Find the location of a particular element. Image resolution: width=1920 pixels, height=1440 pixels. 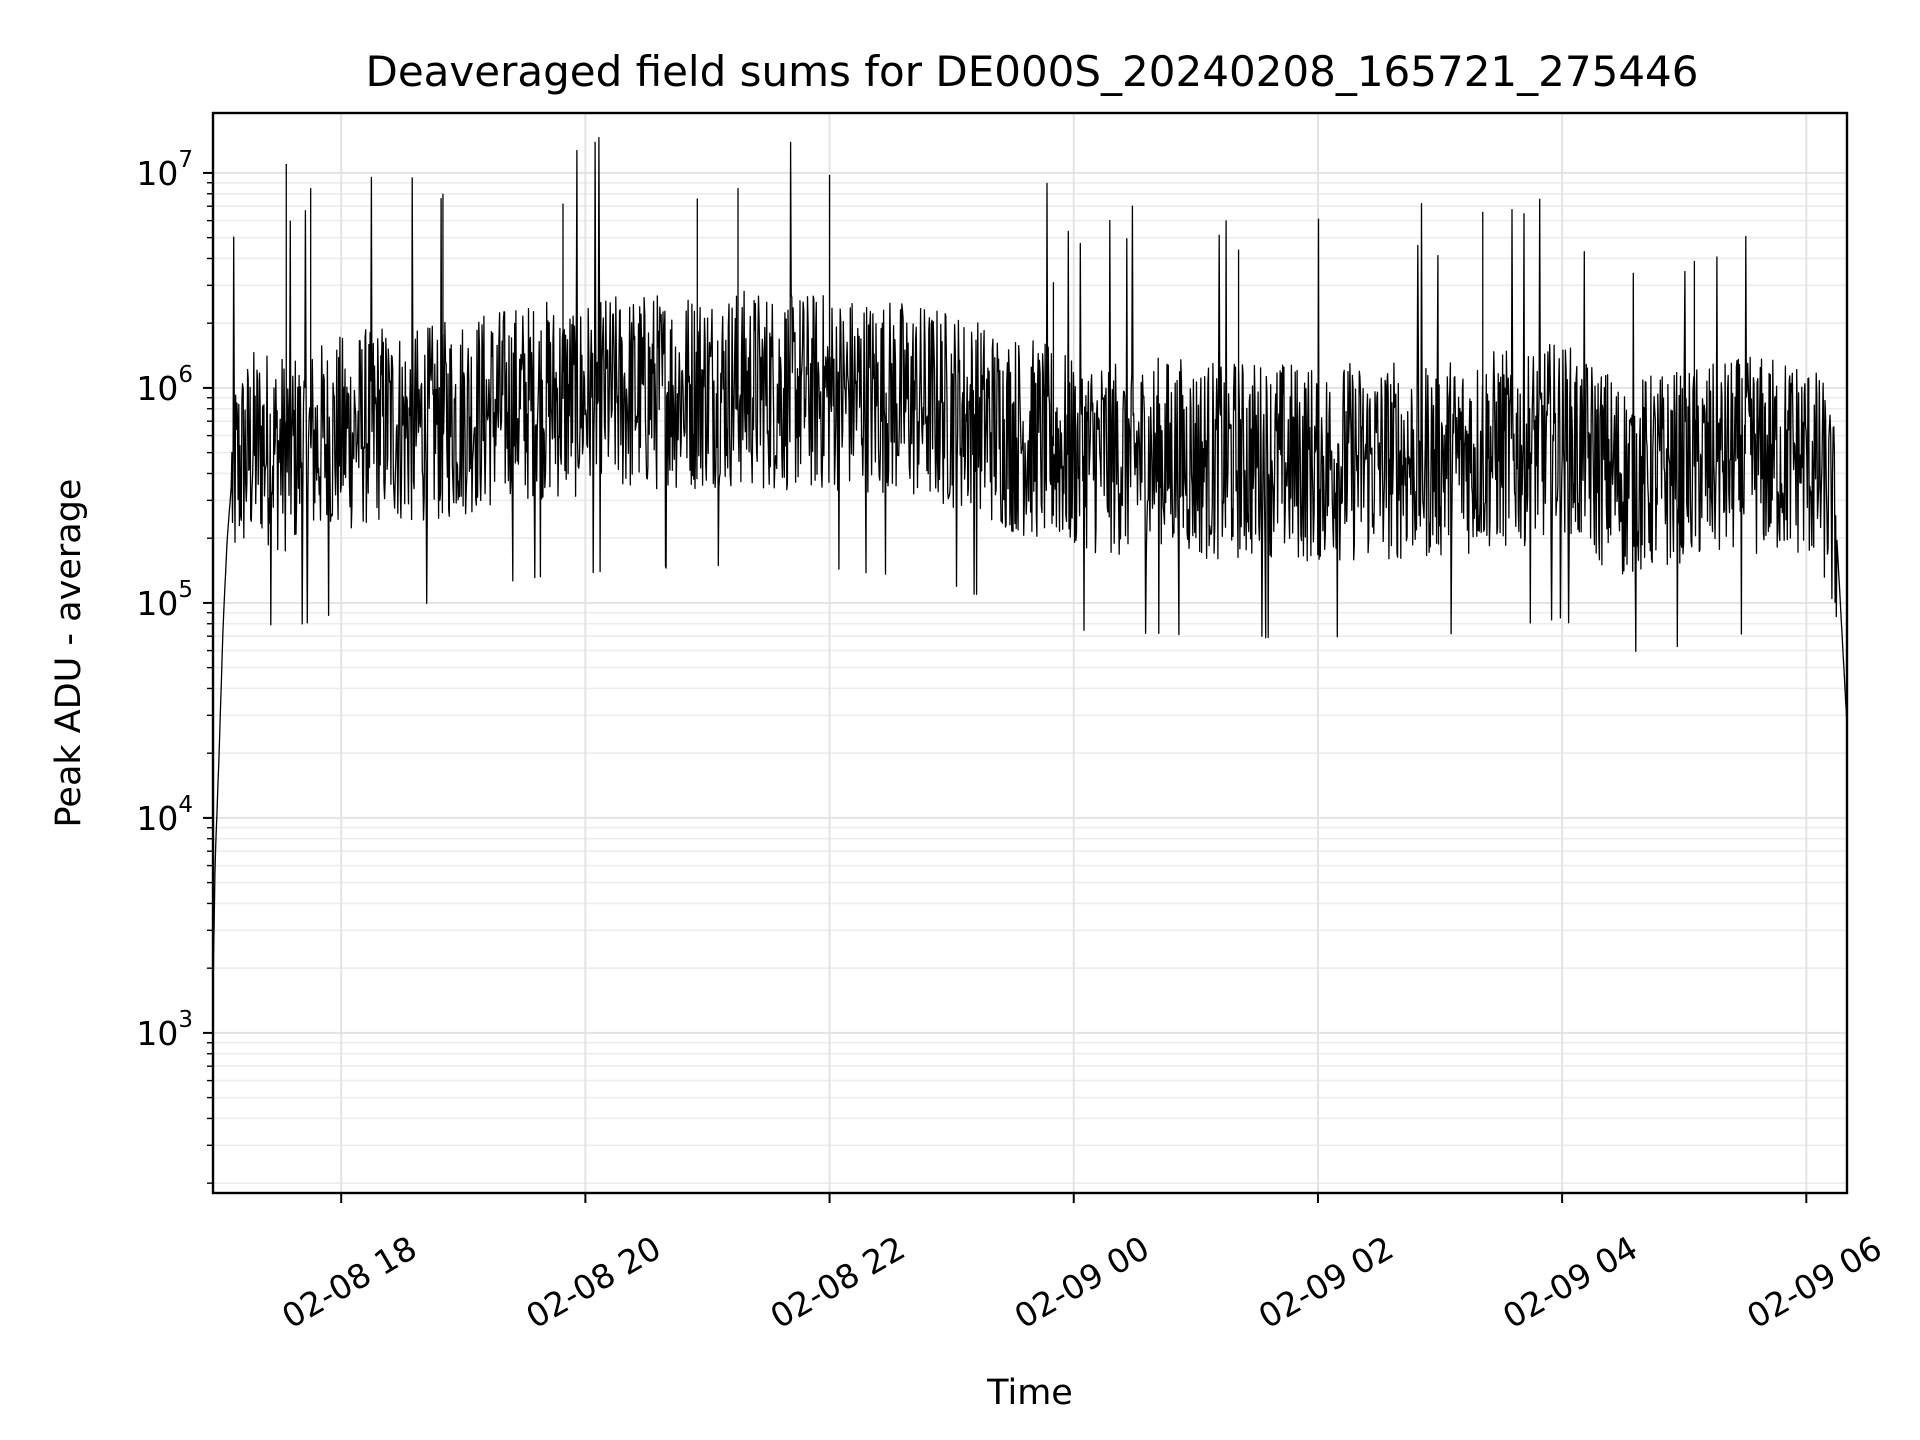

x-tick-label: 02-08 22 is located at coordinates (838, 1282).